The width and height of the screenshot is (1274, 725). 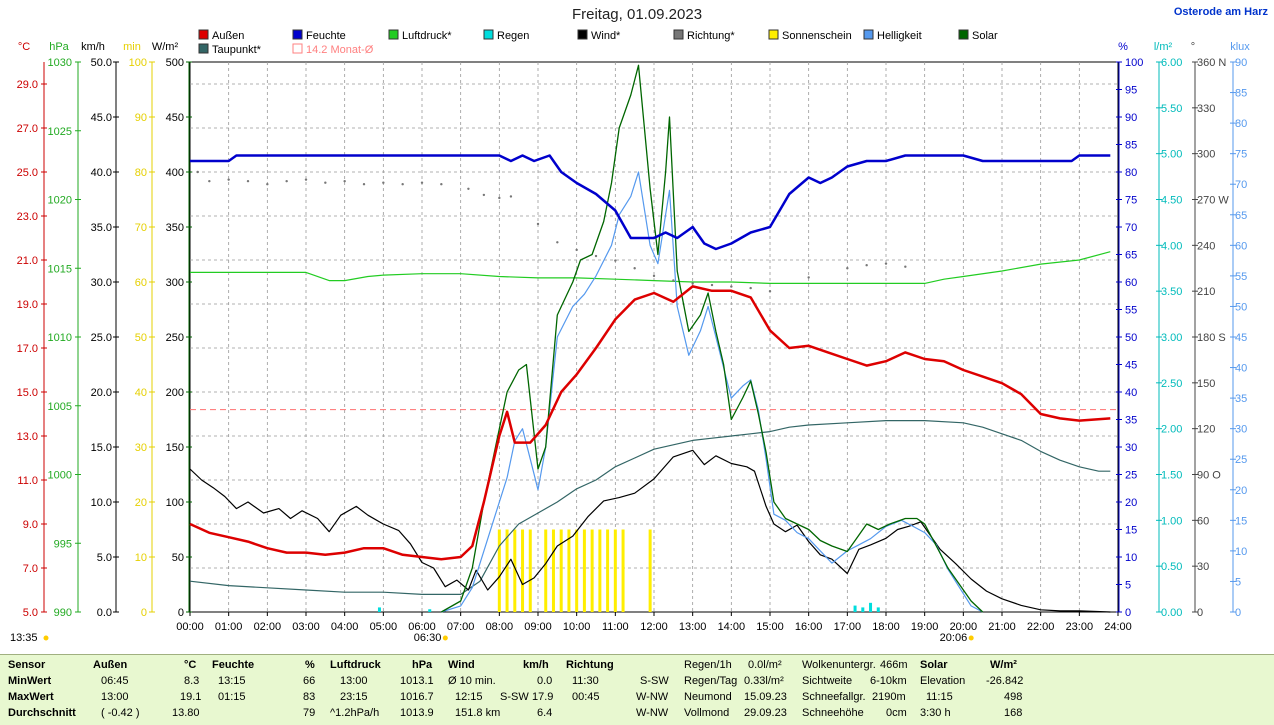 What do you see at coordinates (615, 627) in the screenshot?
I see `x-tick-label: 11:00` at bounding box center [615, 627].